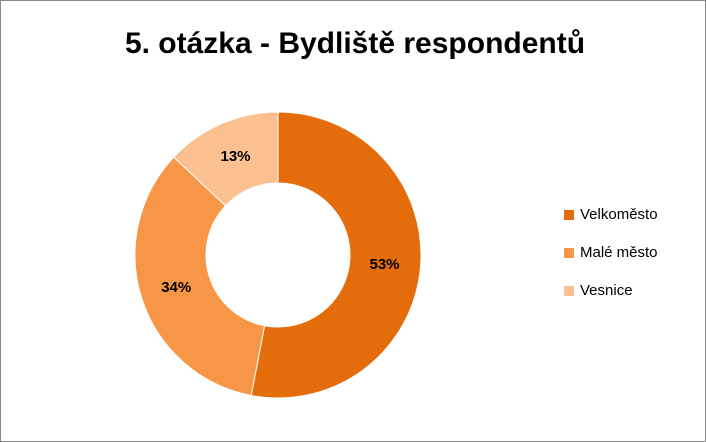  I want to click on legend-label: Vesnice, so click(606, 290).